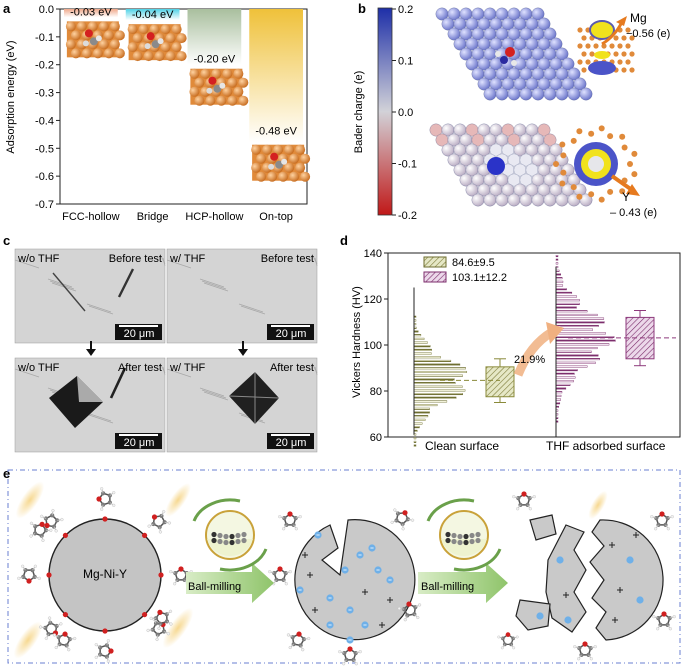  What do you see at coordinates (6, 240) in the screenshot?
I see `panel-c-label: c` at bounding box center [6, 240].